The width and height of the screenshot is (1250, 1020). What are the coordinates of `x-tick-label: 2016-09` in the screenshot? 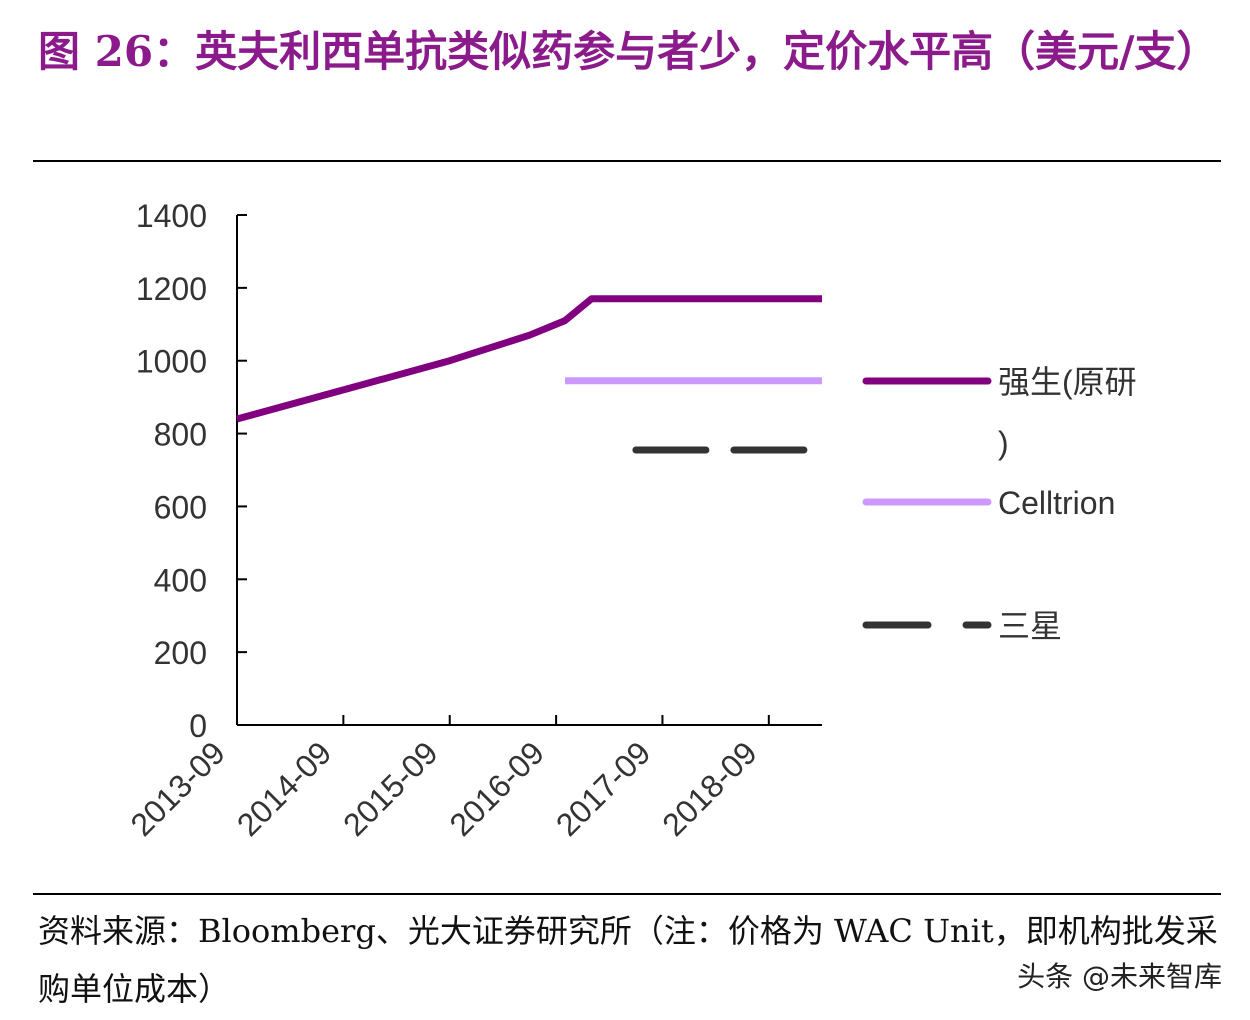 It's located at (497, 788).